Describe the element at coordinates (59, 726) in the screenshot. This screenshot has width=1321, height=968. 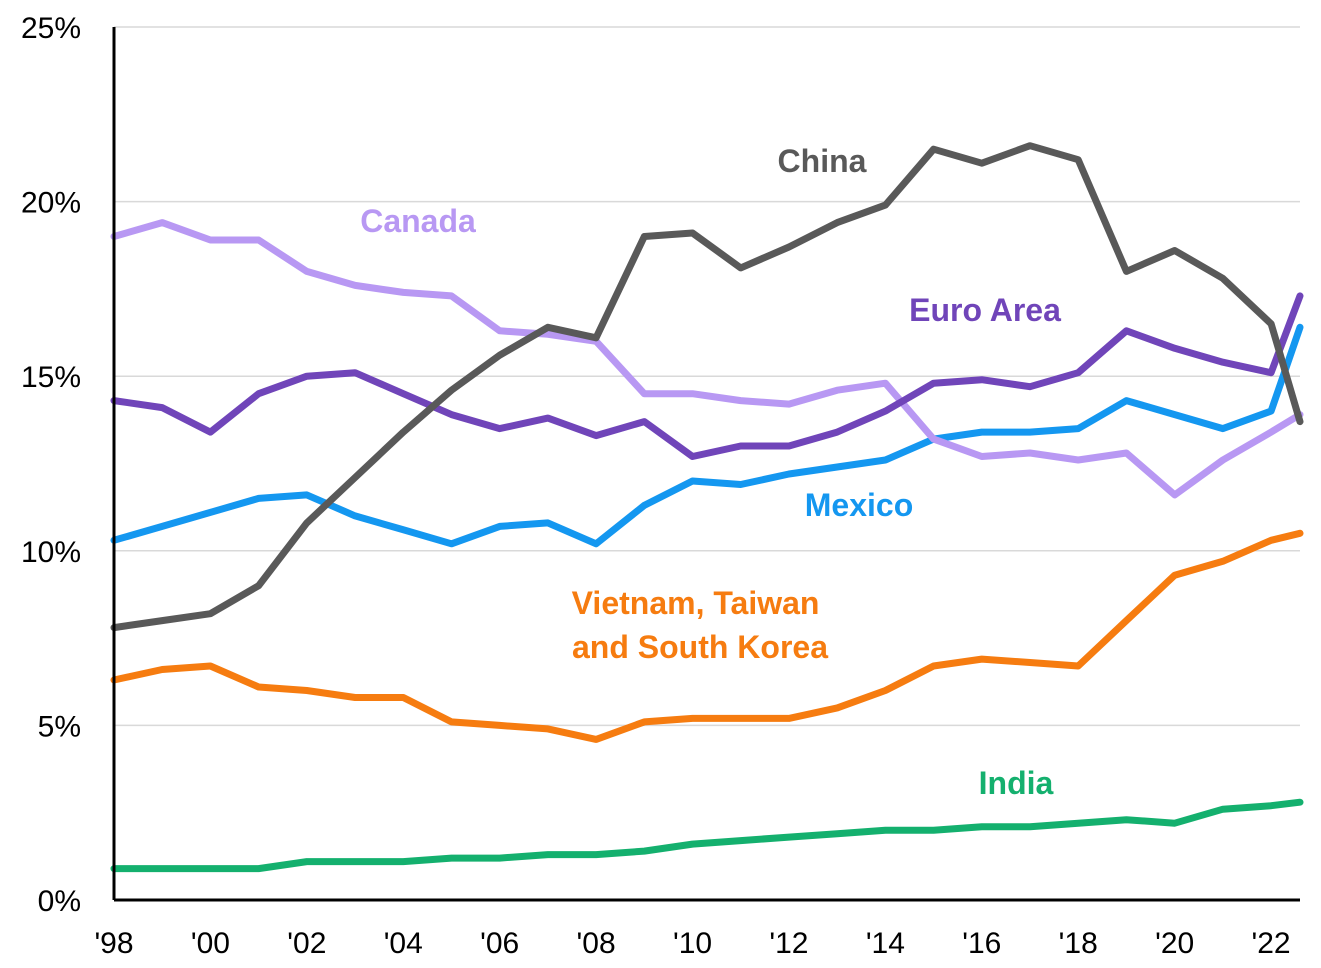
I see `y-tick-label: 5%` at that location.